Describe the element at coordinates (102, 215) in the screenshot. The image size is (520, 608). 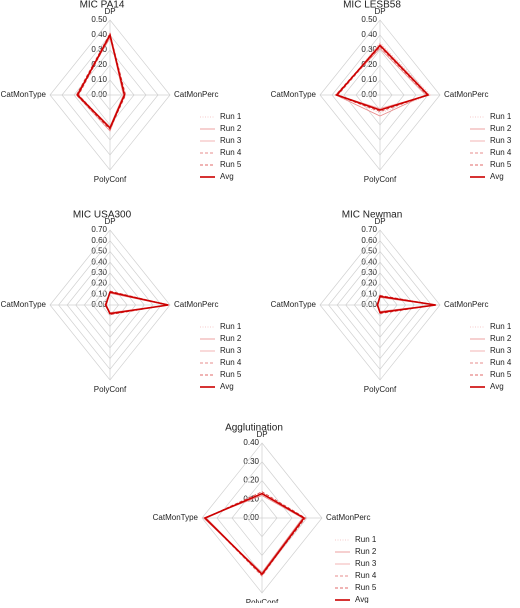
I see `chart-title: MIC USA300` at that location.